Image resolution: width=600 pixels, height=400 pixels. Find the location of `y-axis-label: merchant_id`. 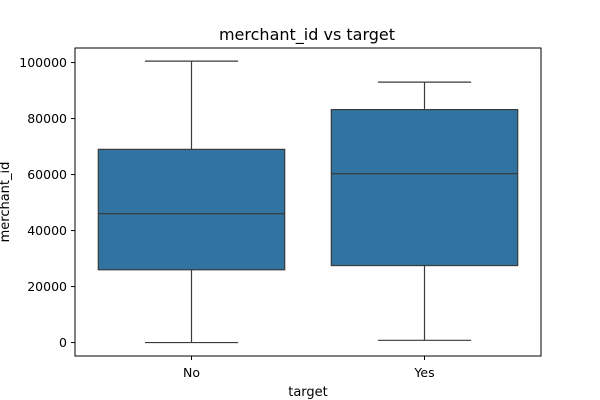

y-axis-label: merchant_id is located at coordinates (6, 202).